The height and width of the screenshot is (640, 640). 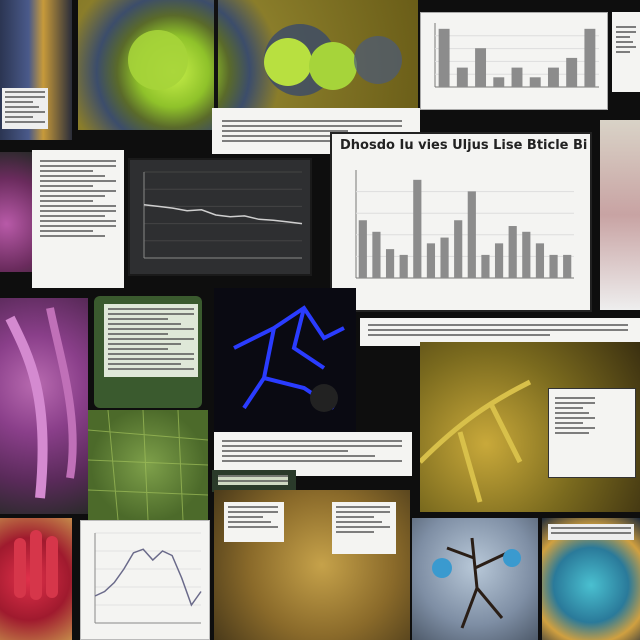 I want to click on bar-chart-center, so click(x=464, y=224).